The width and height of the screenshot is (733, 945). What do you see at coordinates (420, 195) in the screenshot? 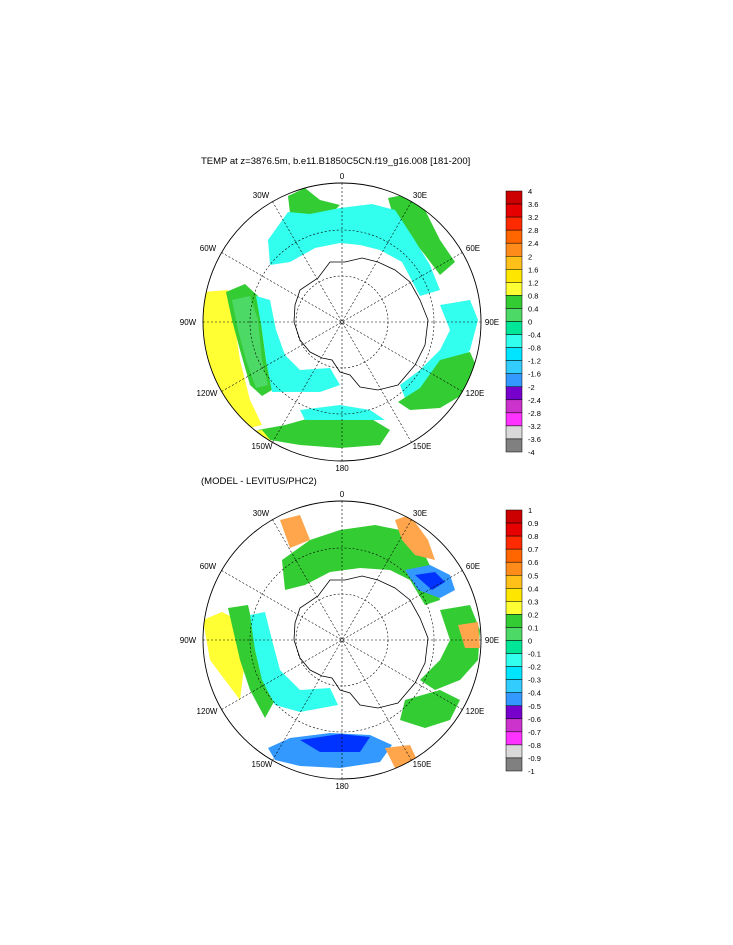
I see `lon-label-30e: 30E` at bounding box center [420, 195].